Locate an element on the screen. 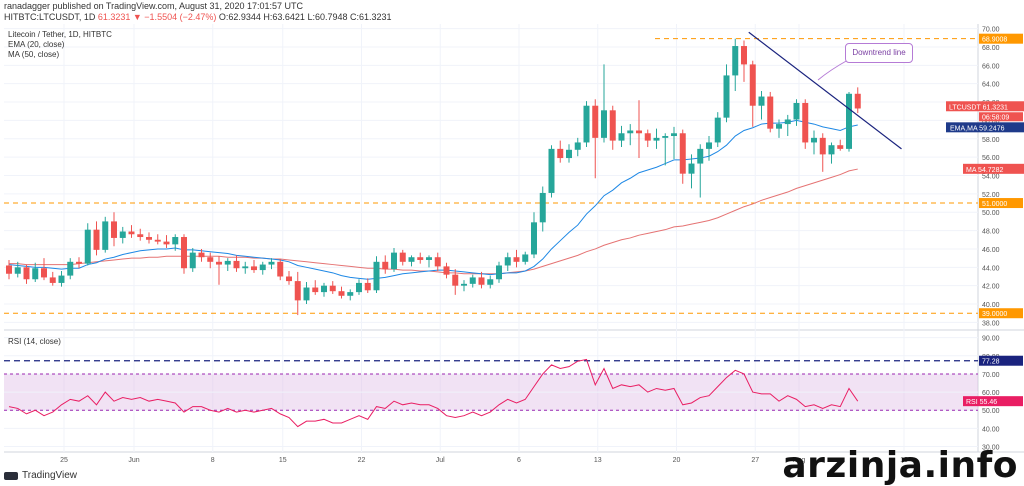 The height and width of the screenshot is (486, 1024). price-tick-label: 40.00 is located at coordinates (991, 305).